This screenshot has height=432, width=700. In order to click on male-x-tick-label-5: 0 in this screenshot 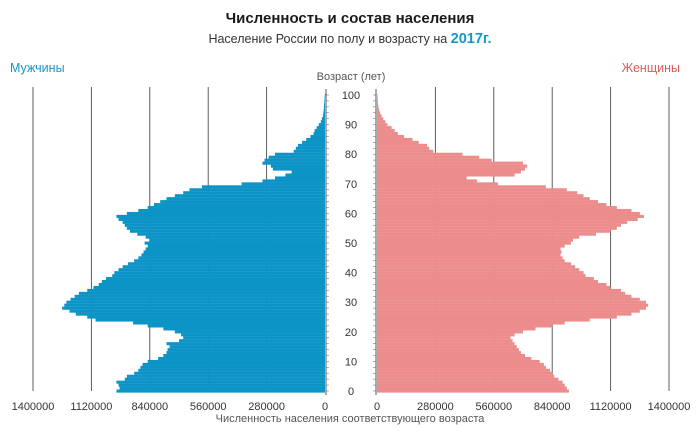, I will do `click(325, 407)`.